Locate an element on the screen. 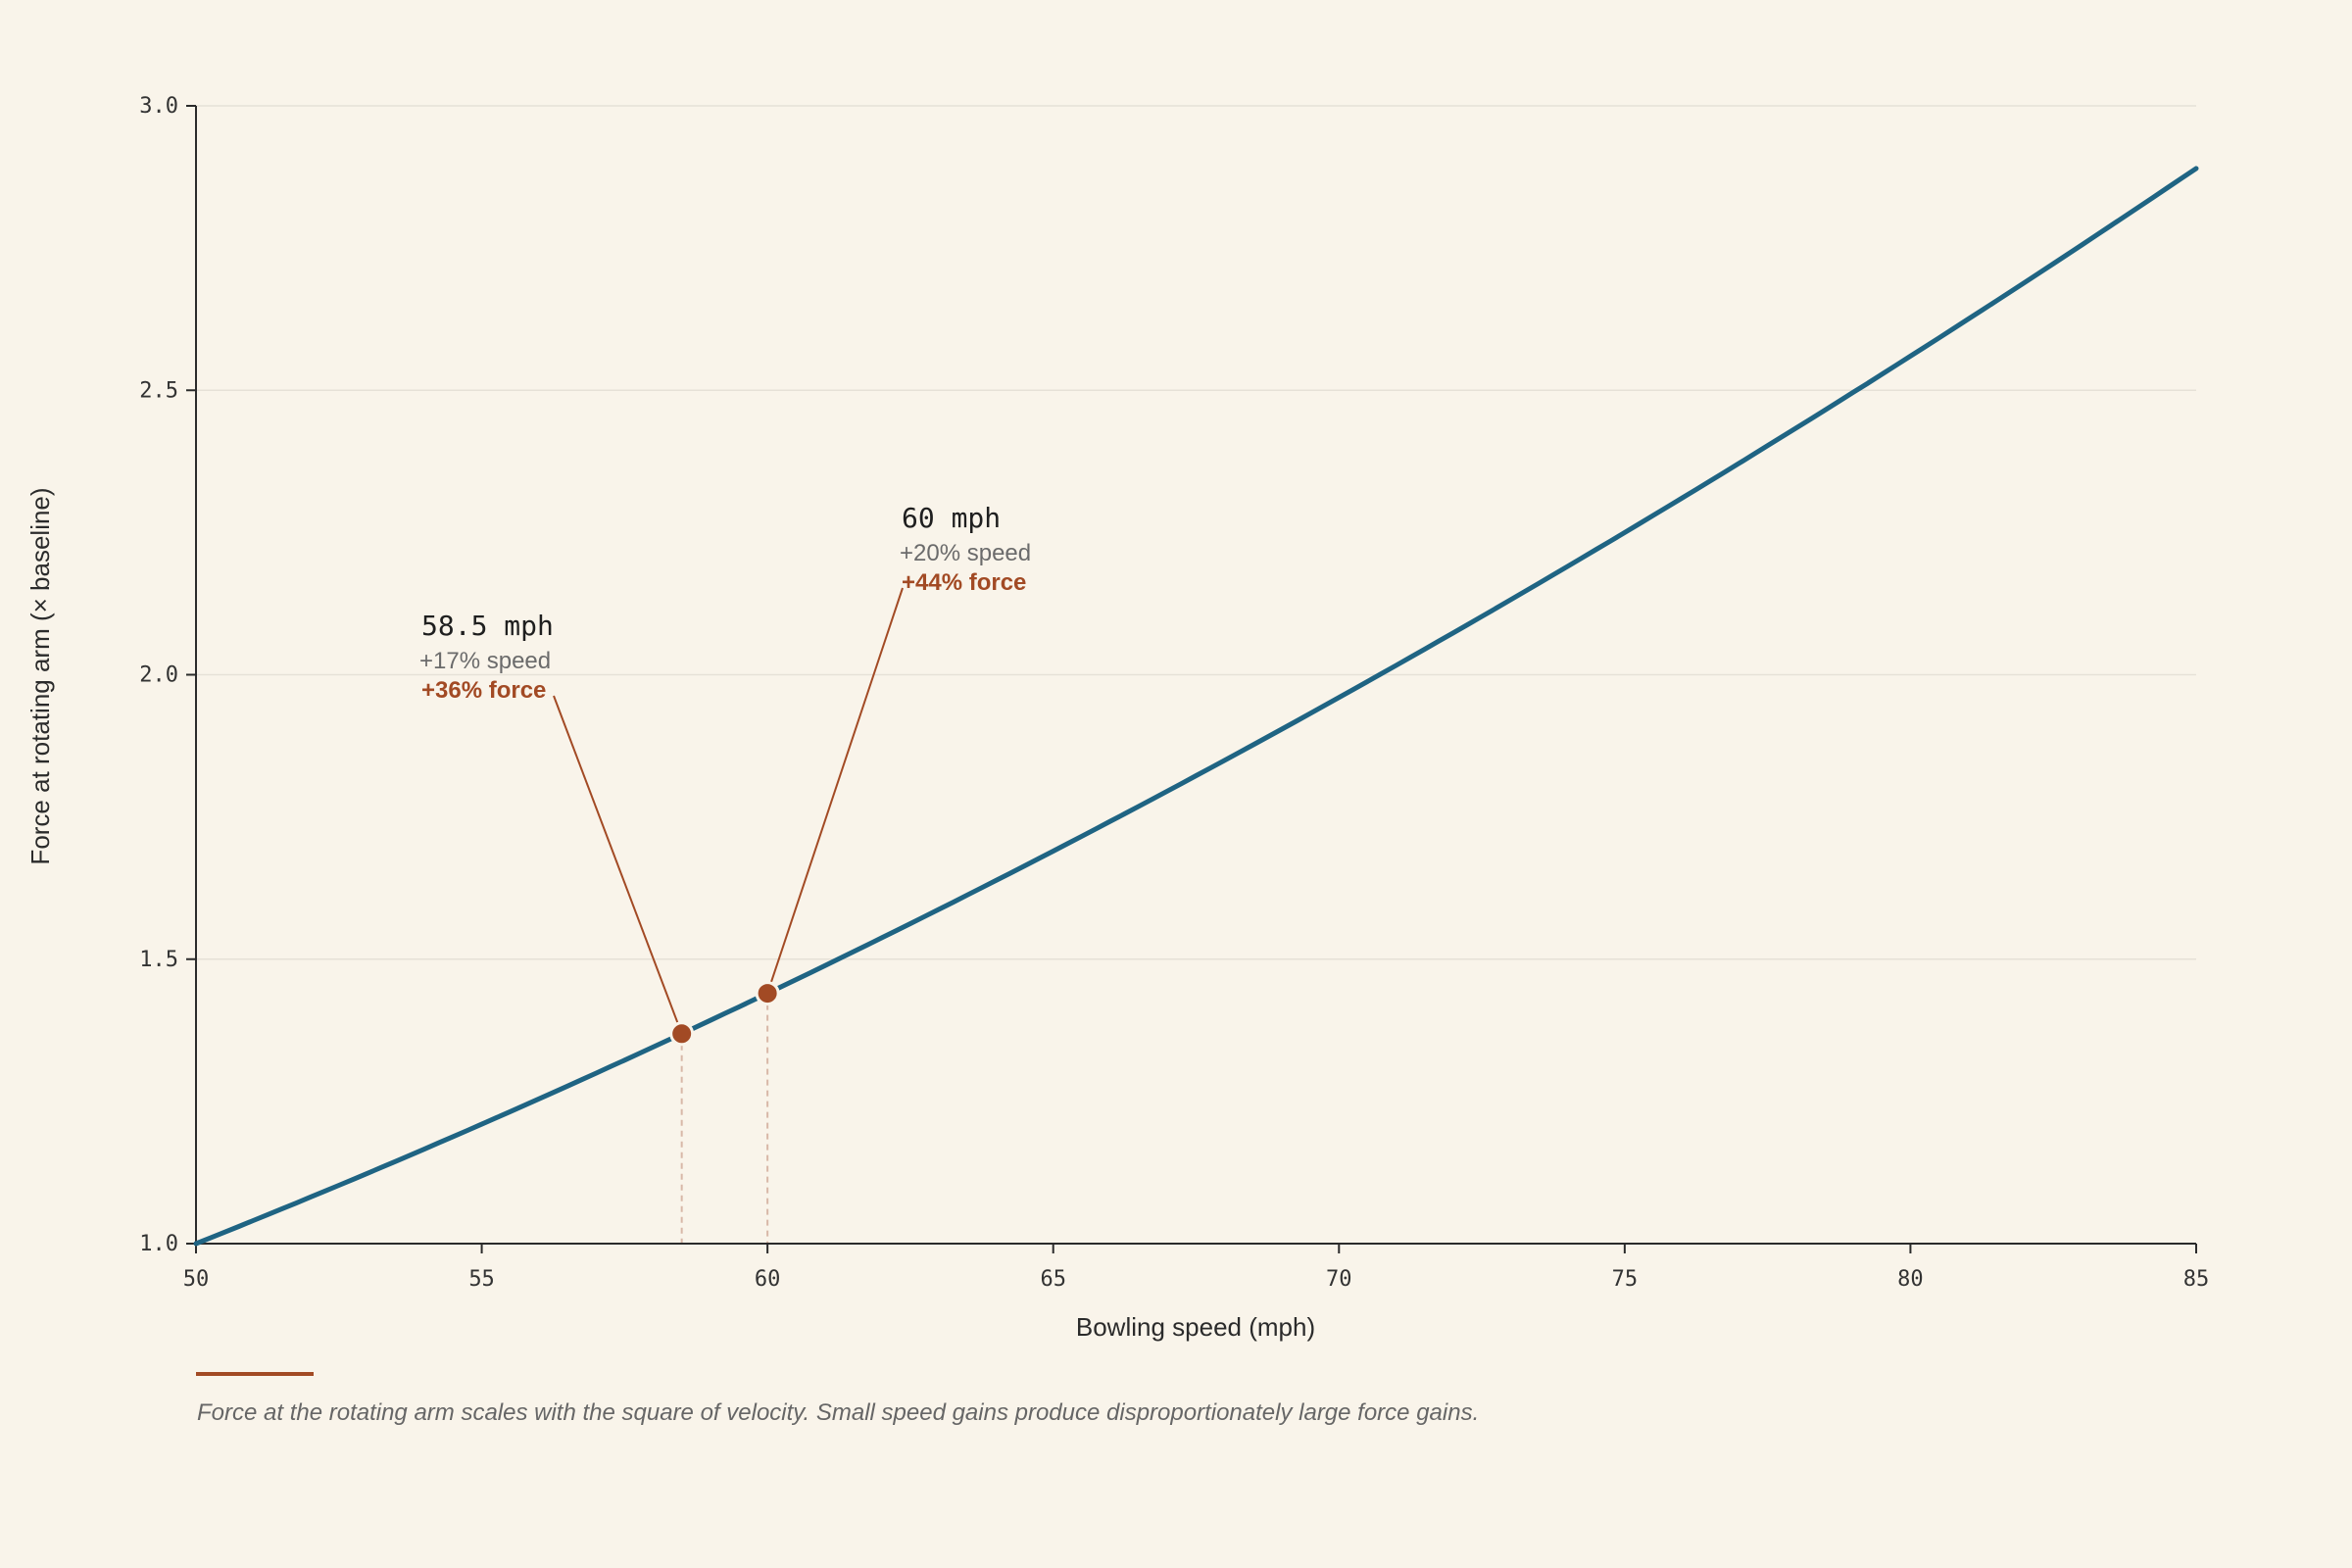 This screenshot has height=1568, width=2352. annotation-speed: +20% speed is located at coordinates (965, 553).